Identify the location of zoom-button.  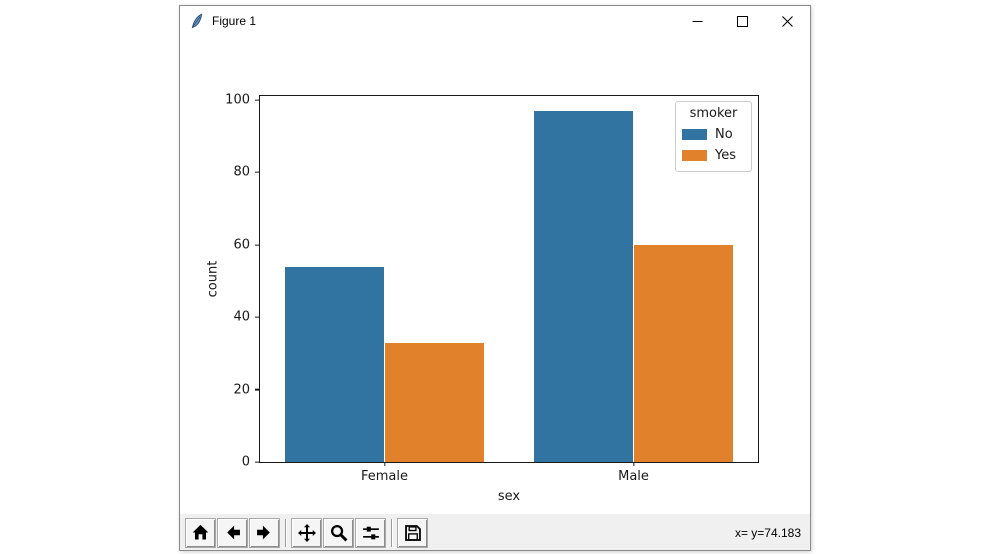
(338, 532).